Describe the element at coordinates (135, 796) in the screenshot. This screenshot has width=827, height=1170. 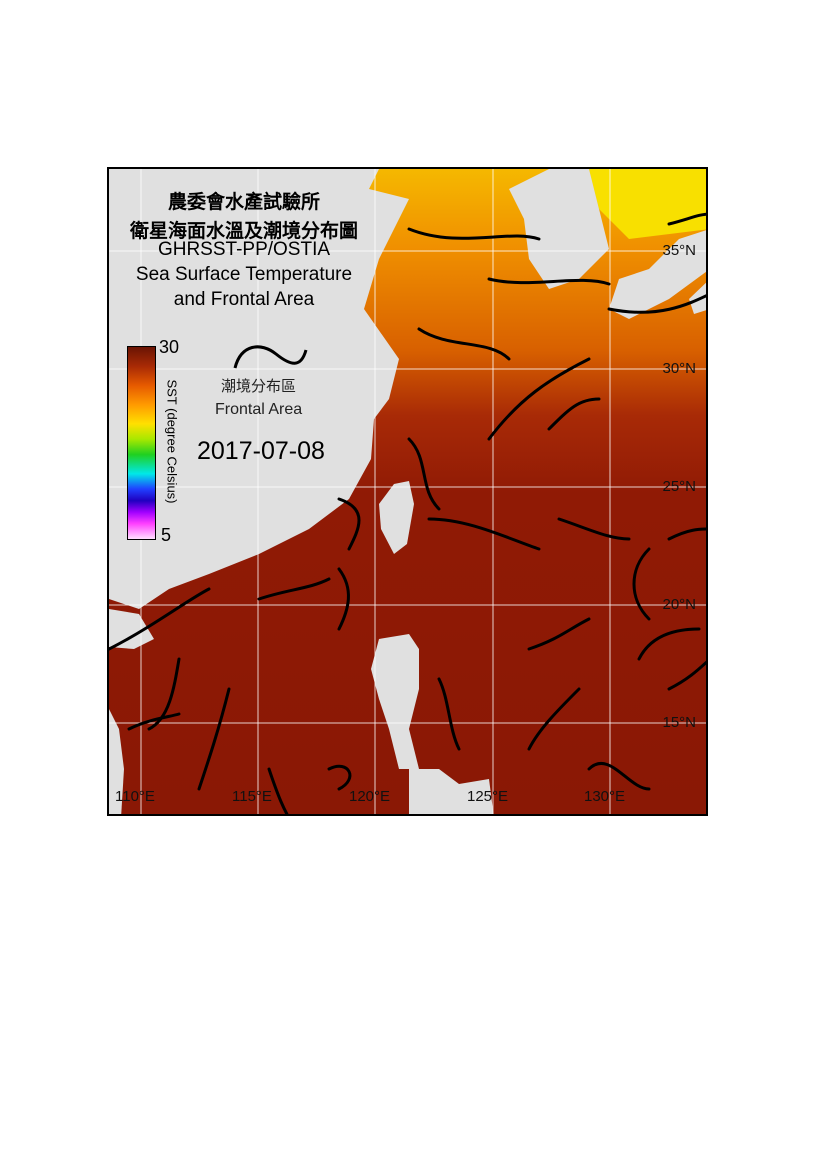
I see `lon-label-110: 110°E` at that location.